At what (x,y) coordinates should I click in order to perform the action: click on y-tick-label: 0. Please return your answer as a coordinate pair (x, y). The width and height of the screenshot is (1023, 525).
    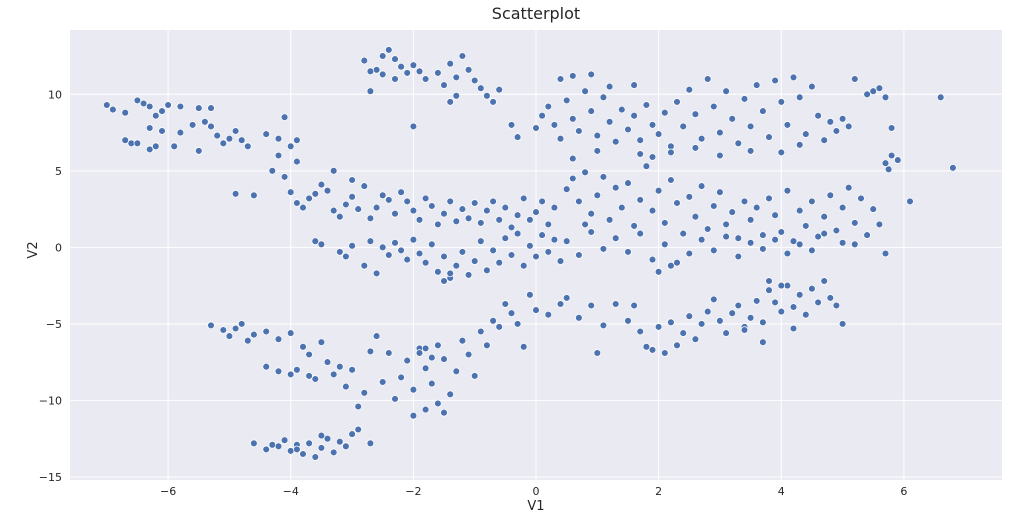
    Looking at the image, I should click on (58, 247).